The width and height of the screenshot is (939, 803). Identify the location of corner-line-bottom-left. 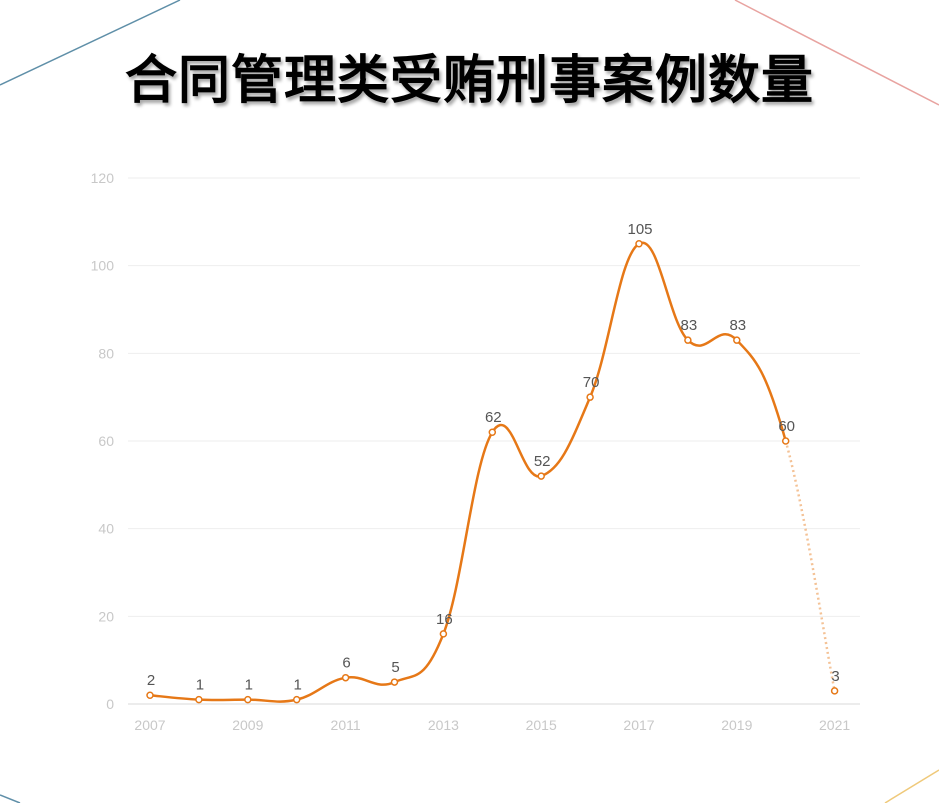
(10, 798).